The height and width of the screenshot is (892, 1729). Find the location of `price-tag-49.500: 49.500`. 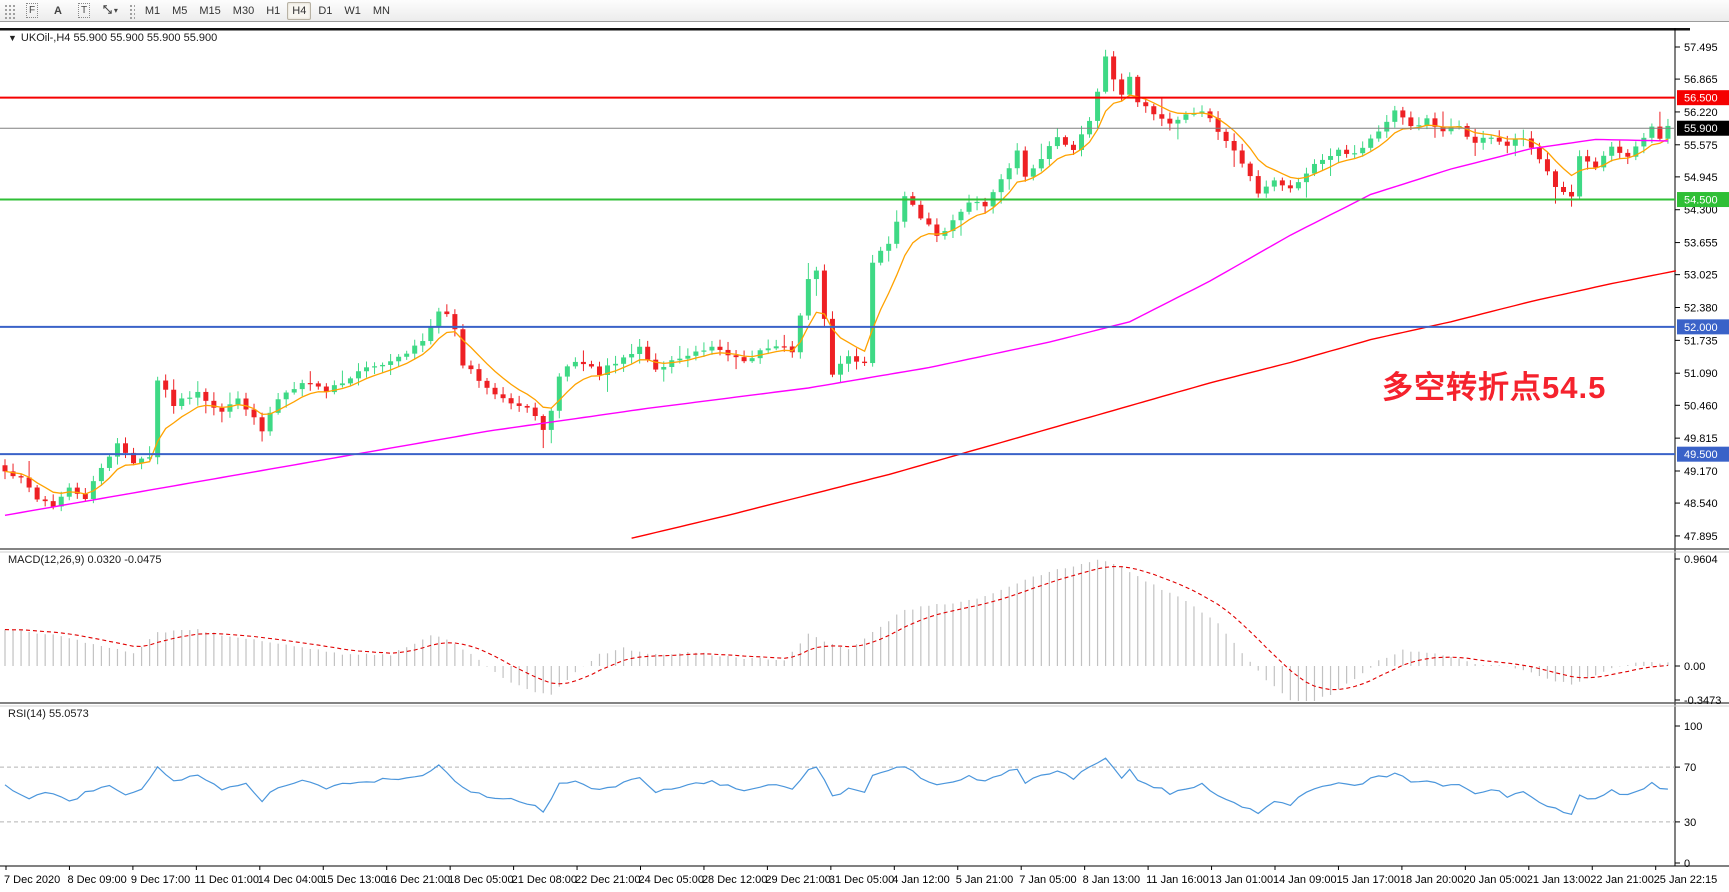

price-tag-49.500: 49.500 is located at coordinates (1703, 454).